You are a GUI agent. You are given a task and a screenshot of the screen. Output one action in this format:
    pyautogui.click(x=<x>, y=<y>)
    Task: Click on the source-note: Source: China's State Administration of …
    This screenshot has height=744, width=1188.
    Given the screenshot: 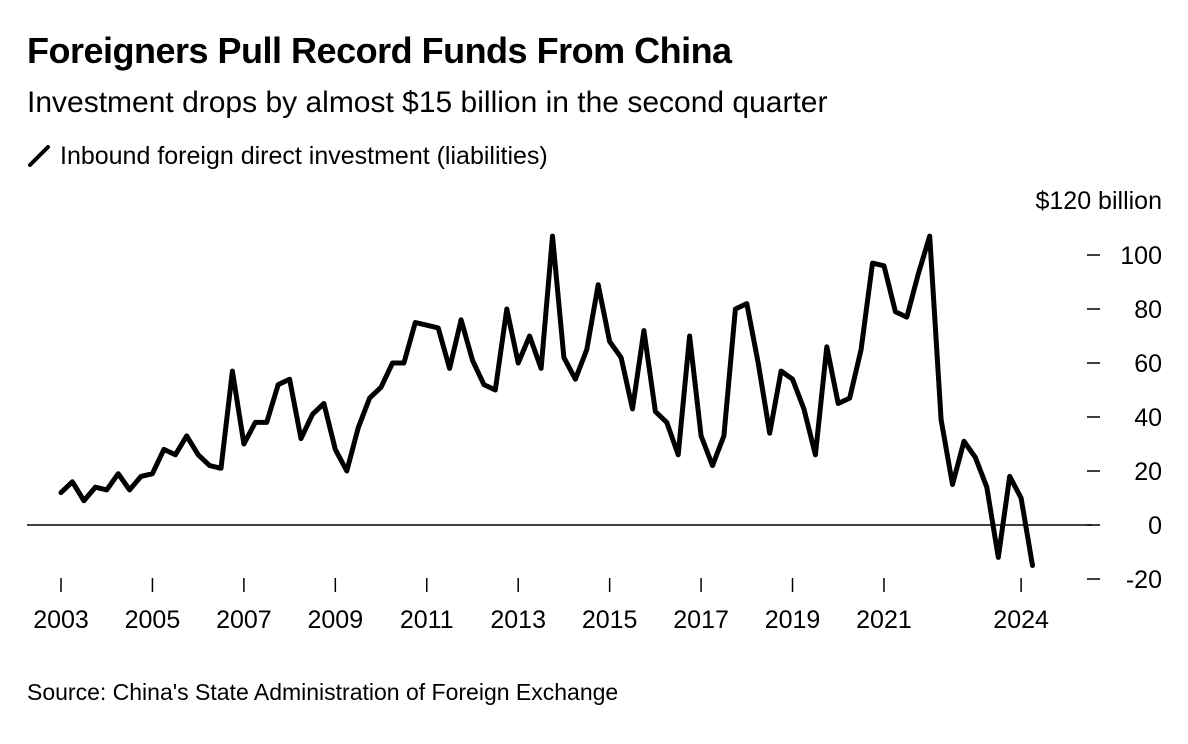 What is the action you would take?
    pyautogui.click(x=323, y=692)
    